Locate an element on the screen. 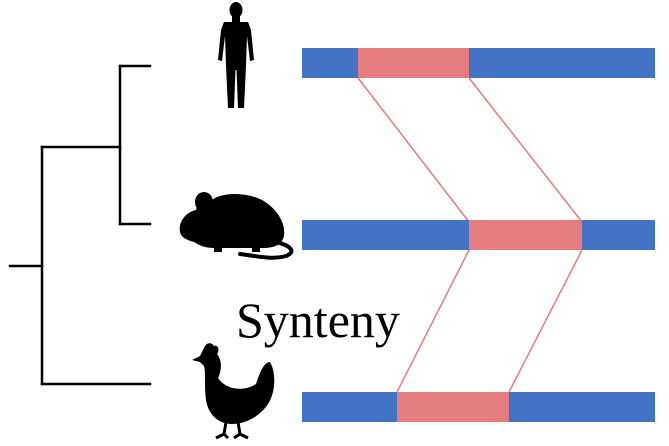  link-human-mouse-right is located at coordinates (525, 150).